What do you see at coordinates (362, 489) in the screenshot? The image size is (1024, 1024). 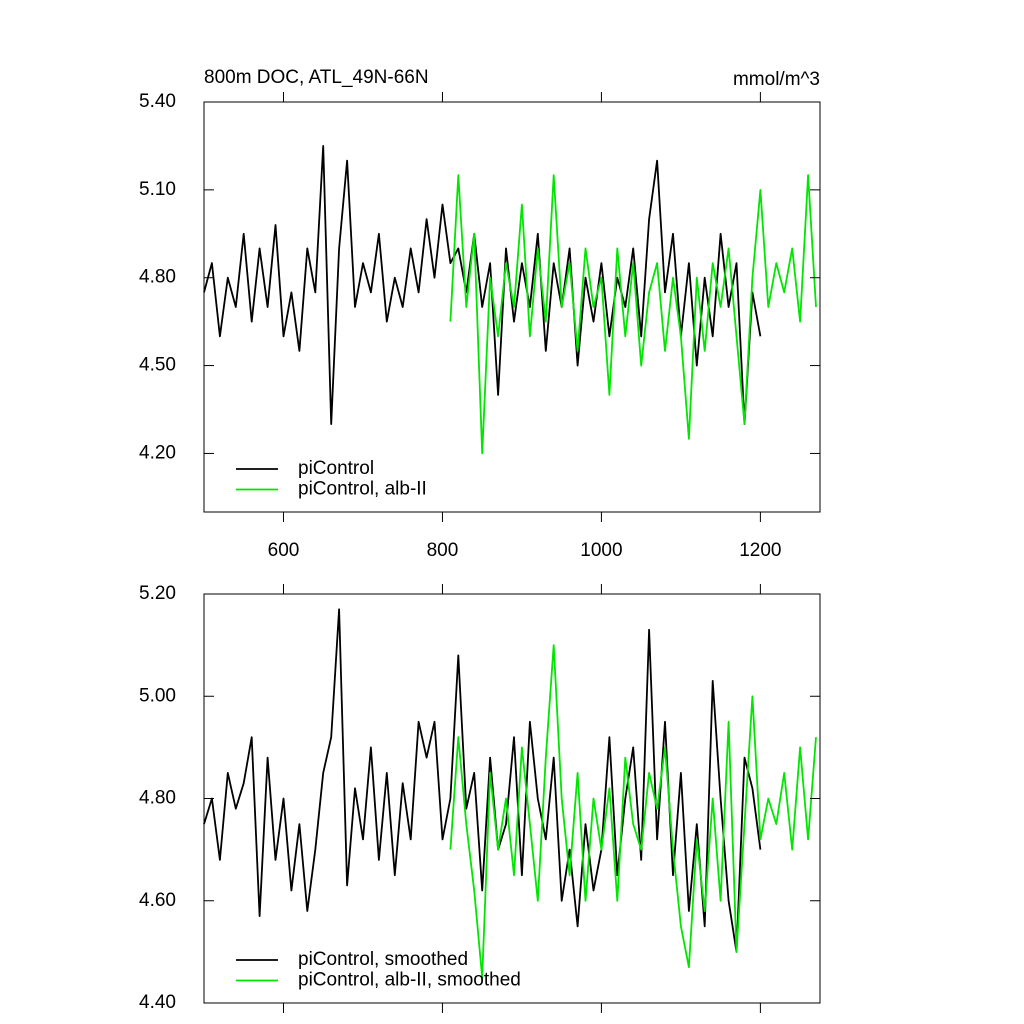 I see `legend-label: piControl, alb-II` at bounding box center [362, 489].